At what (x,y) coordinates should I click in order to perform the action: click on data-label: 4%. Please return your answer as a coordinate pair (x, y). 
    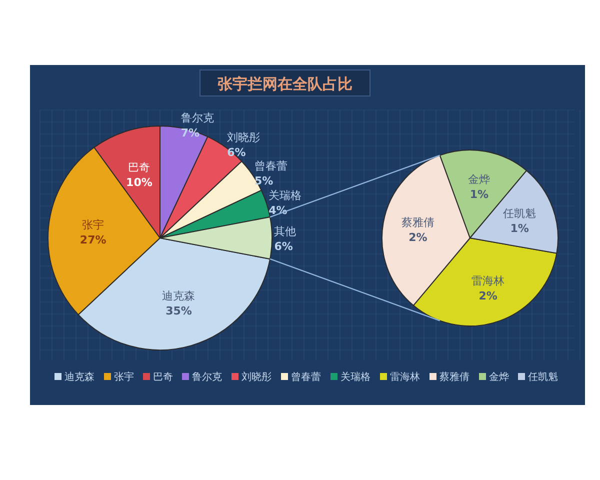
    Looking at the image, I should click on (278, 211).